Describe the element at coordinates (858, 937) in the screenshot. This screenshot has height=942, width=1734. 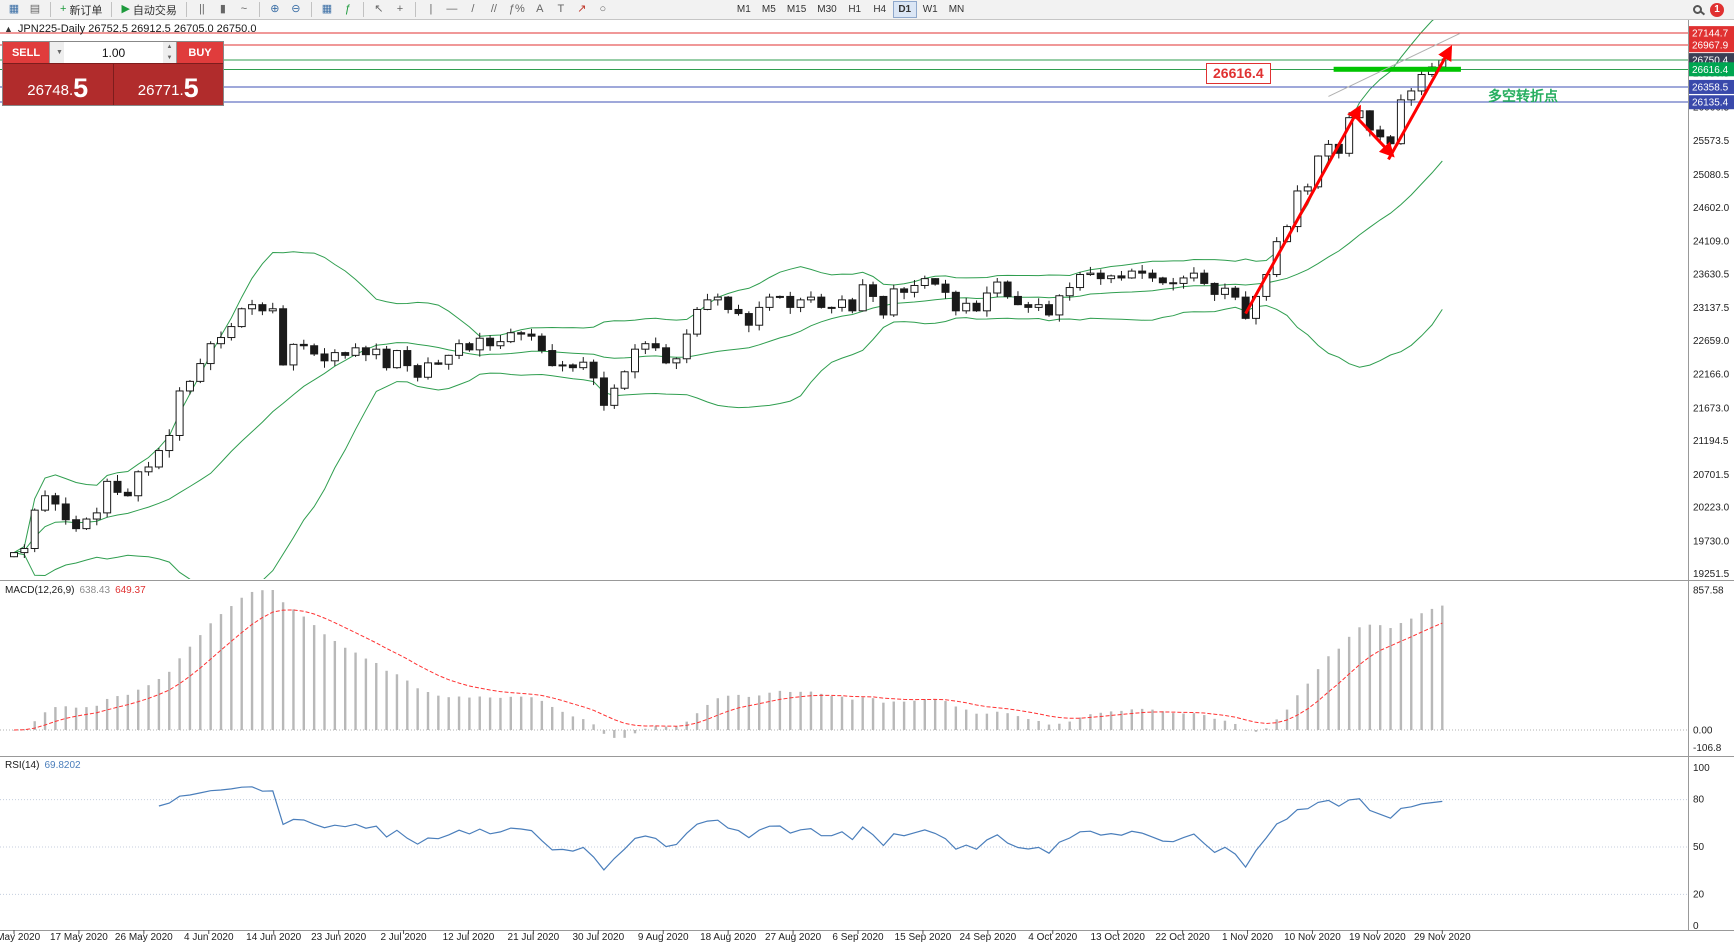
I see `svg-text: 6 Sep 2020` at that location.